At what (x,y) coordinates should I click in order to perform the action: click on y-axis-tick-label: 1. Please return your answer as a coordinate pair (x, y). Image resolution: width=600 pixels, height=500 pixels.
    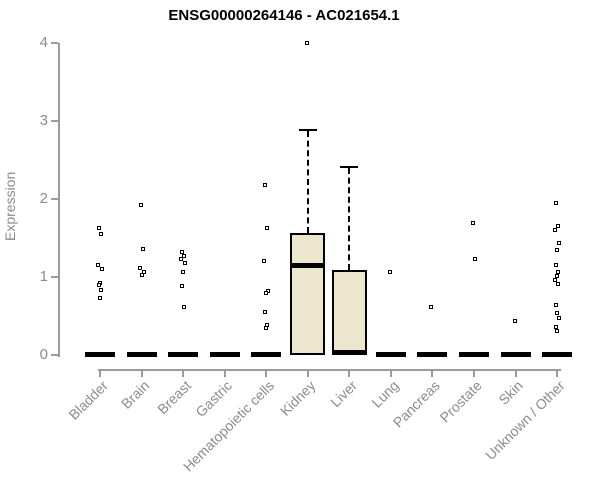
    Looking at the image, I should click on (43, 276).